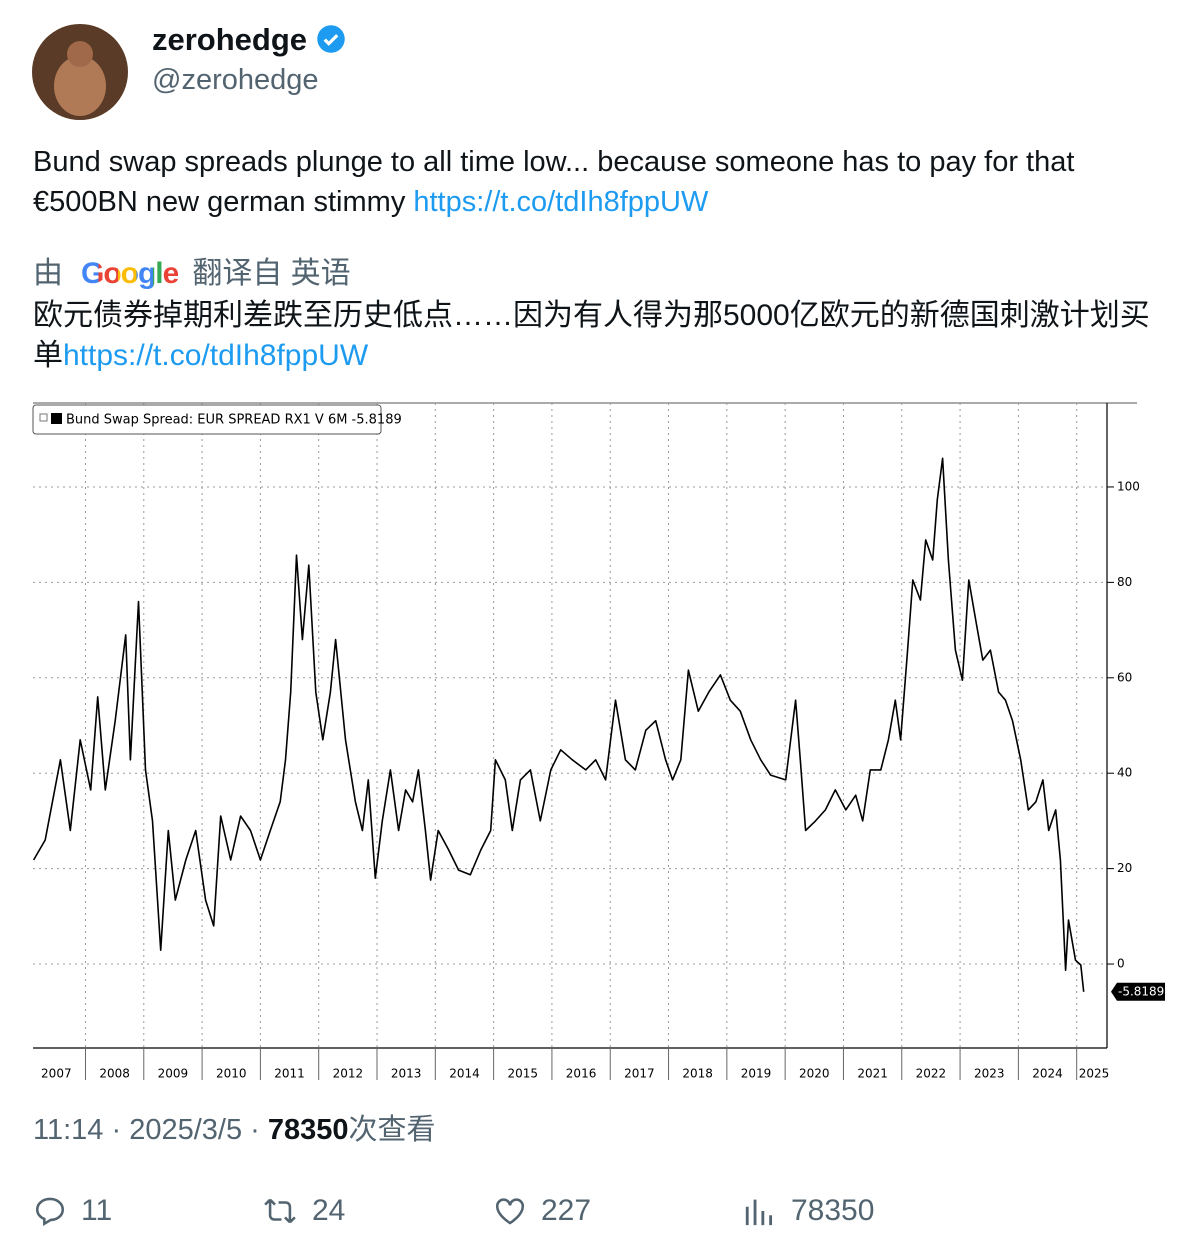 This screenshot has width=1196, height=1258. What do you see at coordinates (561, 202) in the screenshot?
I see `tweet-link: https://t.co/tdIh8fppUW` at bounding box center [561, 202].